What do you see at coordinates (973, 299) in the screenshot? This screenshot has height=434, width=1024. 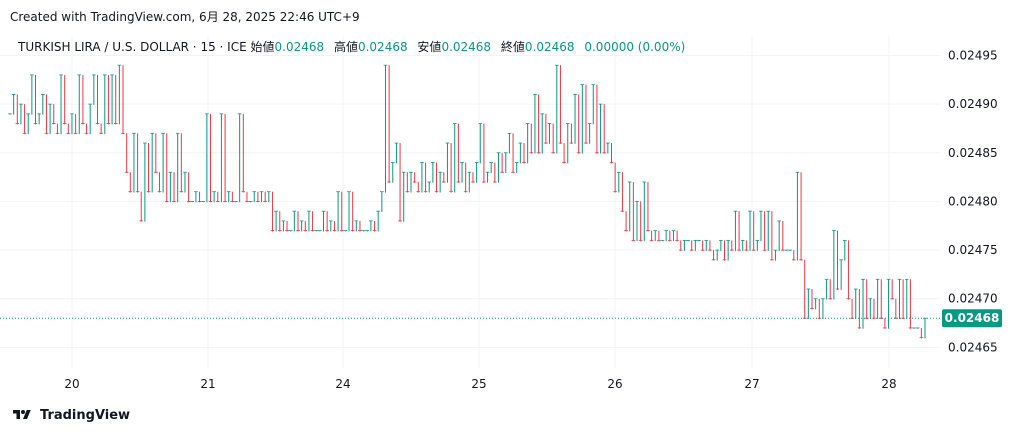 I see `price-tick-label: 0.02470` at bounding box center [973, 299].